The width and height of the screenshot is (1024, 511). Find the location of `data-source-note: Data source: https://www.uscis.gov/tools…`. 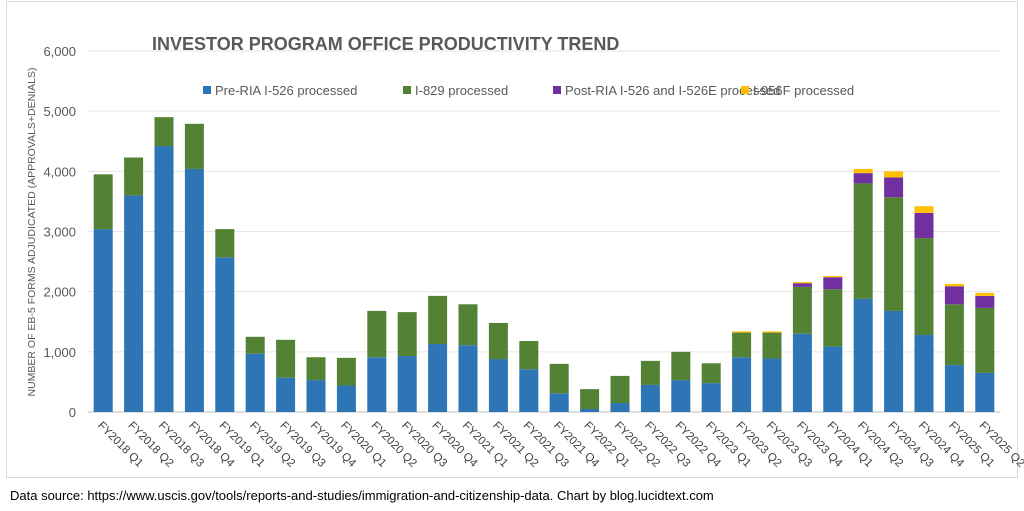

data-source-note: Data source: https://www.uscis.gov/tools… is located at coordinates (362, 495).